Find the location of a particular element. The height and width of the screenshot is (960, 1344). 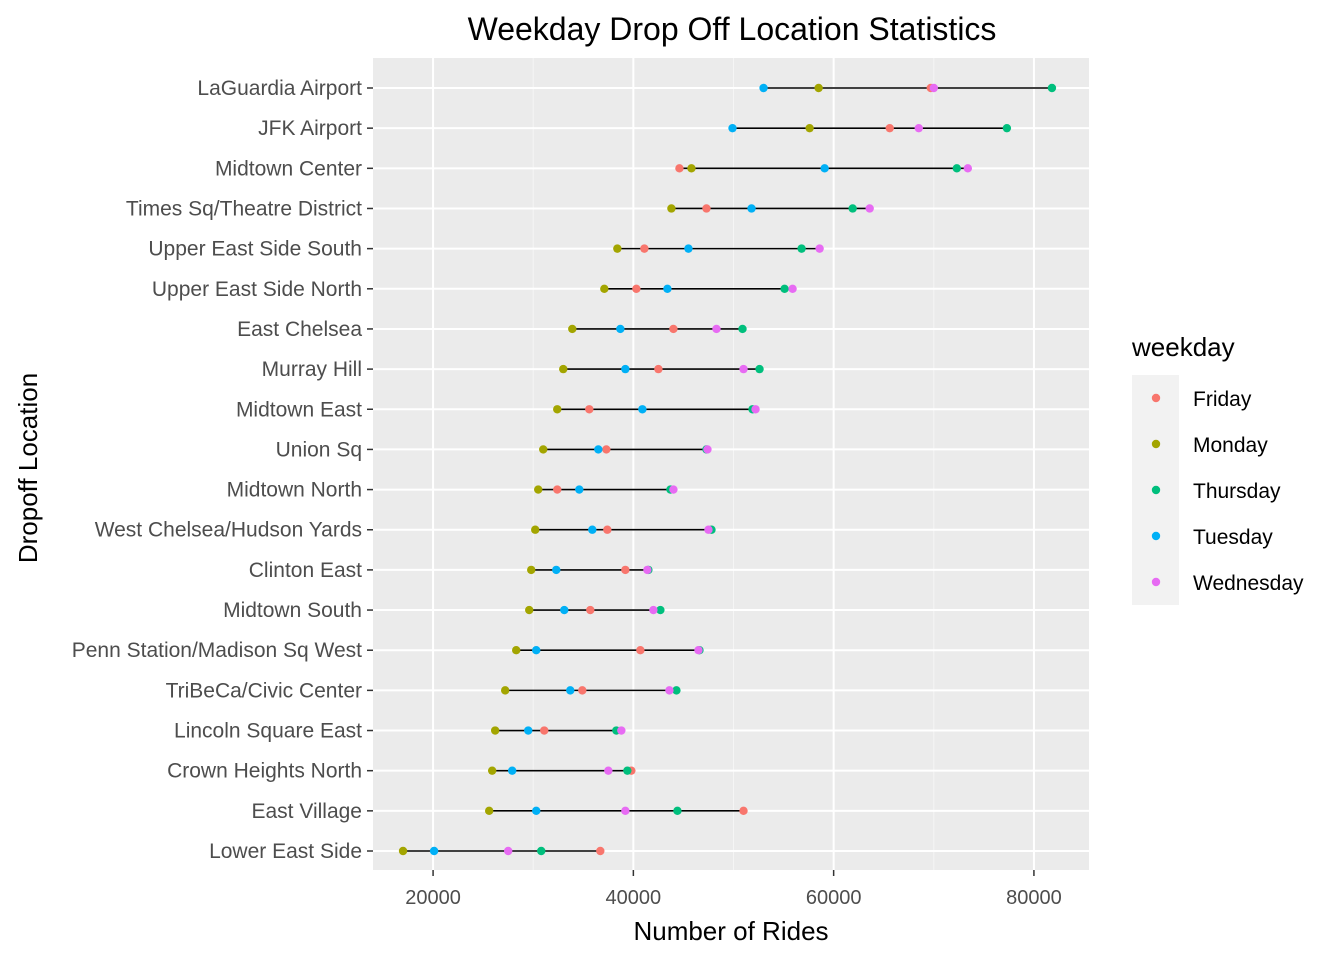

y-tick-label: JFK Airport is located at coordinates (310, 128).